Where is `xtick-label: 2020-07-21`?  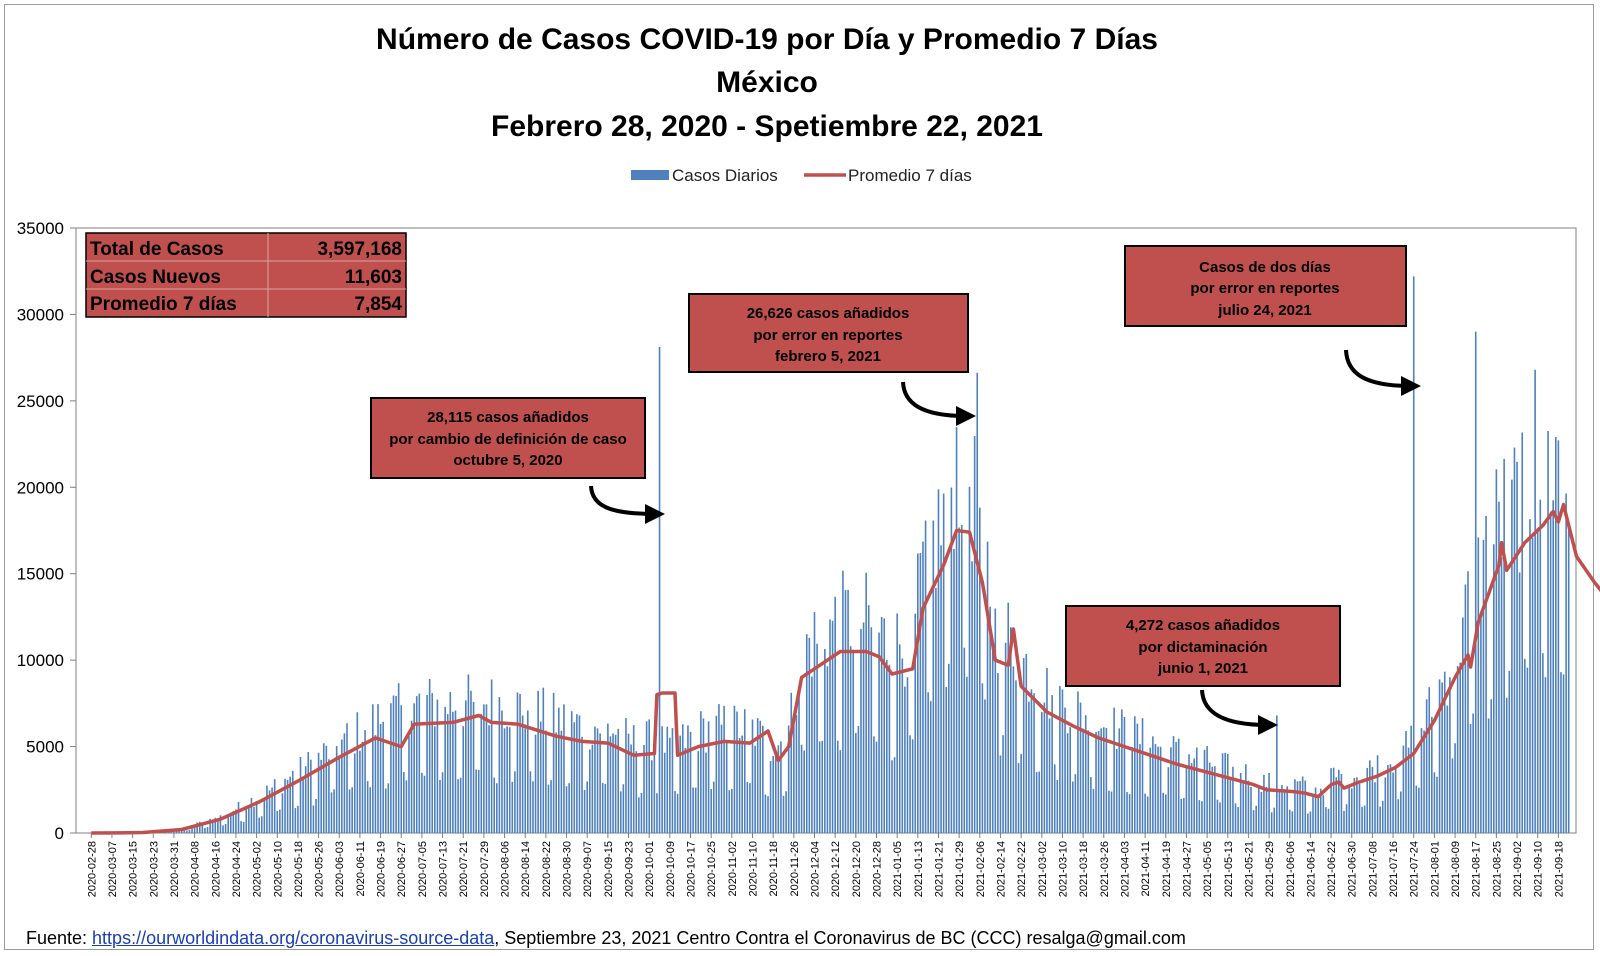
xtick-label: 2020-07-21 is located at coordinates (464, 869).